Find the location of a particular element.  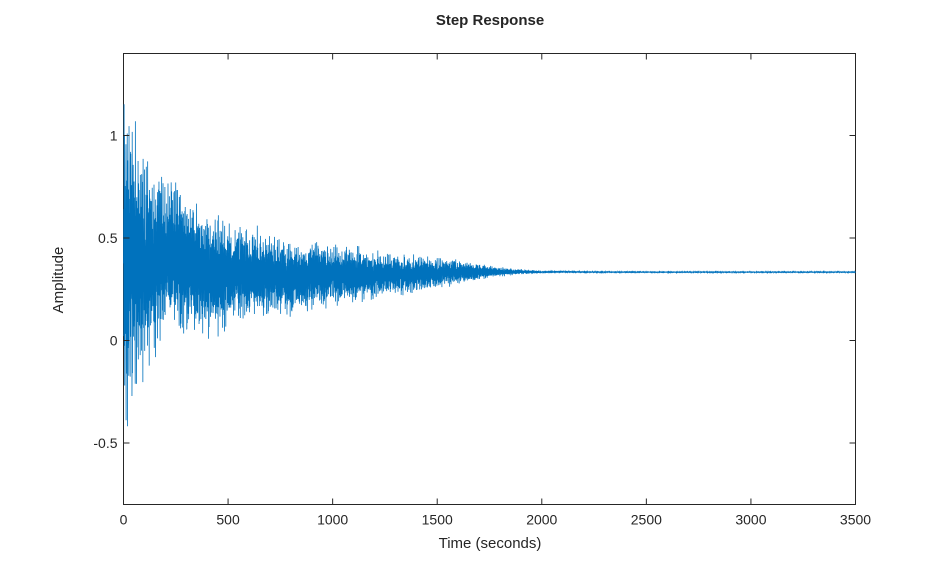

y-tick-label: 0.5 is located at coordinates (108, 238).